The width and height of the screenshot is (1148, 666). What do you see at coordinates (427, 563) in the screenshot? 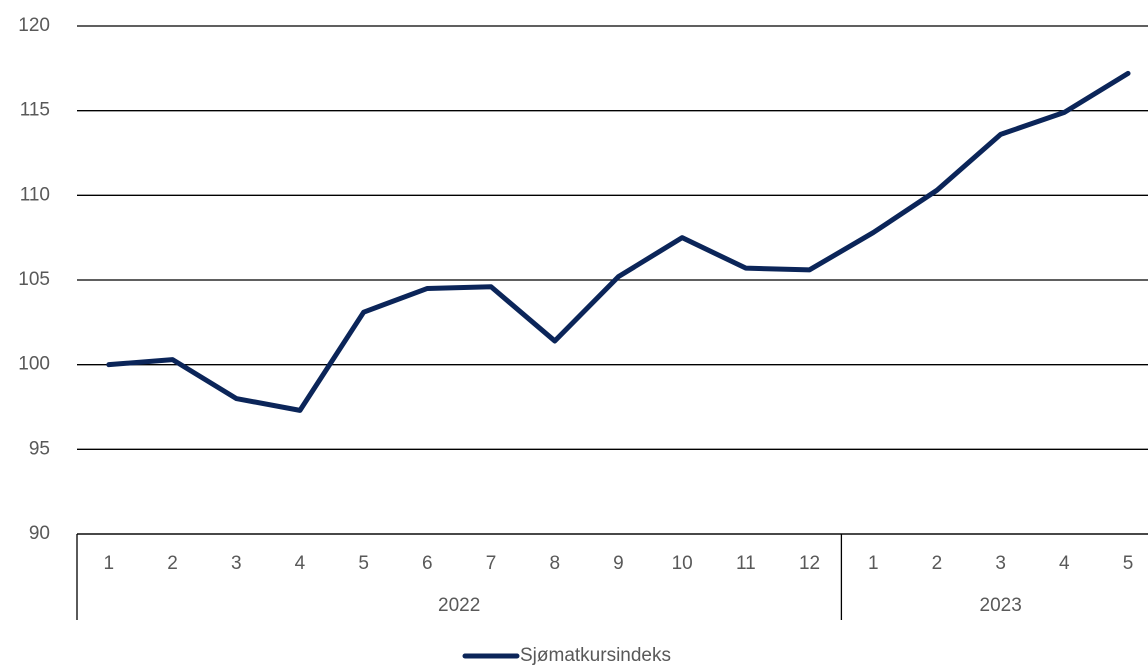
I see `x-tick-label: 6` at bounding box center [427, 563].